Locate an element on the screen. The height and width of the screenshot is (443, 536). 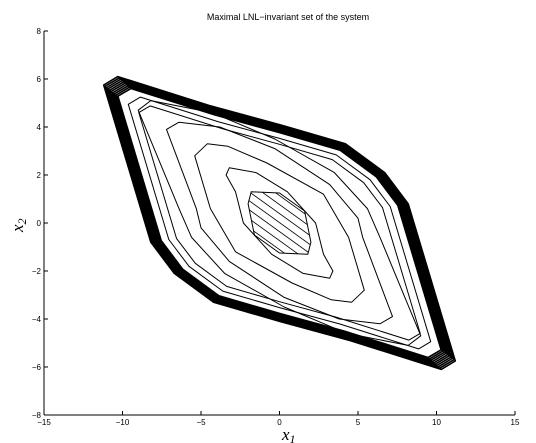
y-tick-label: 4 is located at coordinates (39, 127).